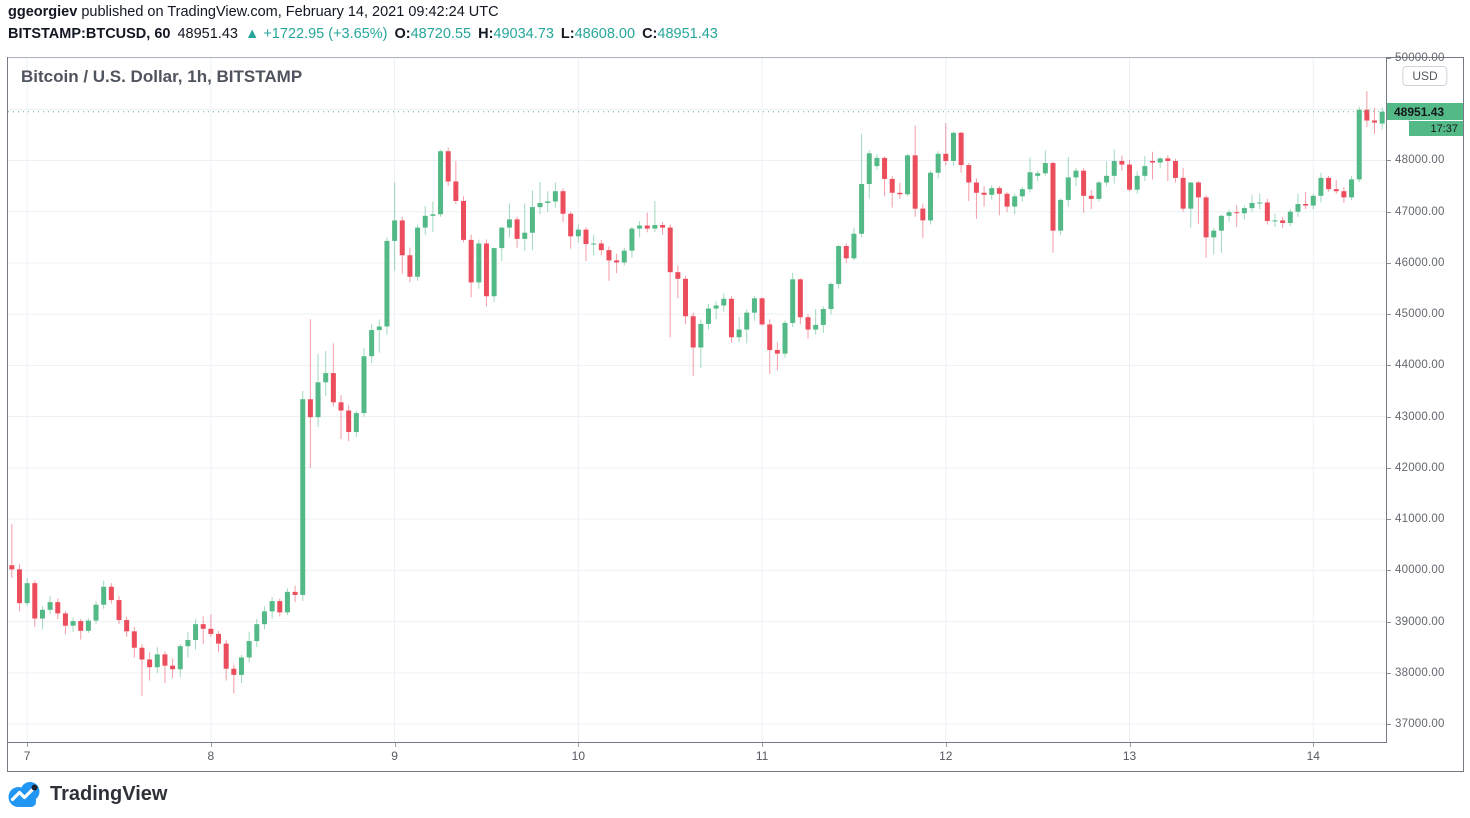 This screenshot has width=1470, height=818. Describe the element at coordinates (325, 34) in the screenshot. I see `change-value: +1722.95 (+3.65%)` at that location.